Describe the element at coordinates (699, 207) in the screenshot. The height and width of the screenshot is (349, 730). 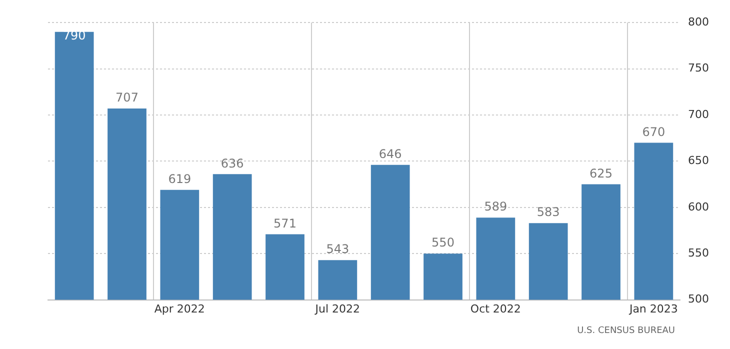
I see `y-tick-label: 600` at that location.